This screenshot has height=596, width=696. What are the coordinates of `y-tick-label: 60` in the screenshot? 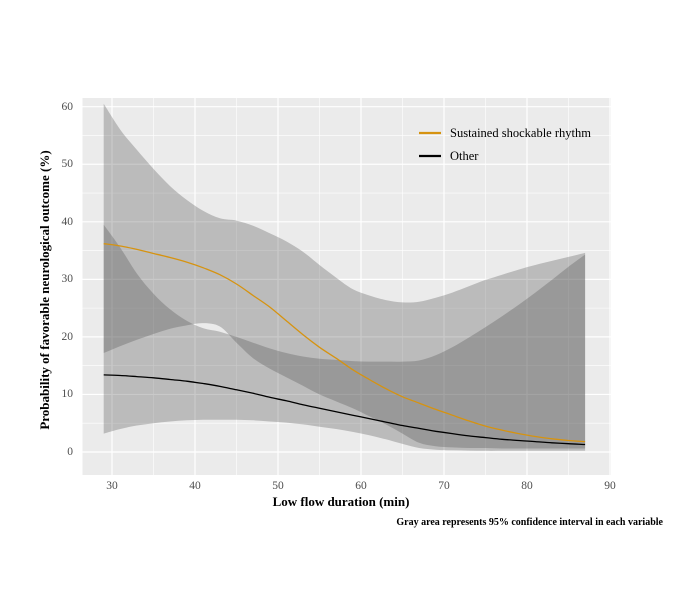 It's located at (67, 106).